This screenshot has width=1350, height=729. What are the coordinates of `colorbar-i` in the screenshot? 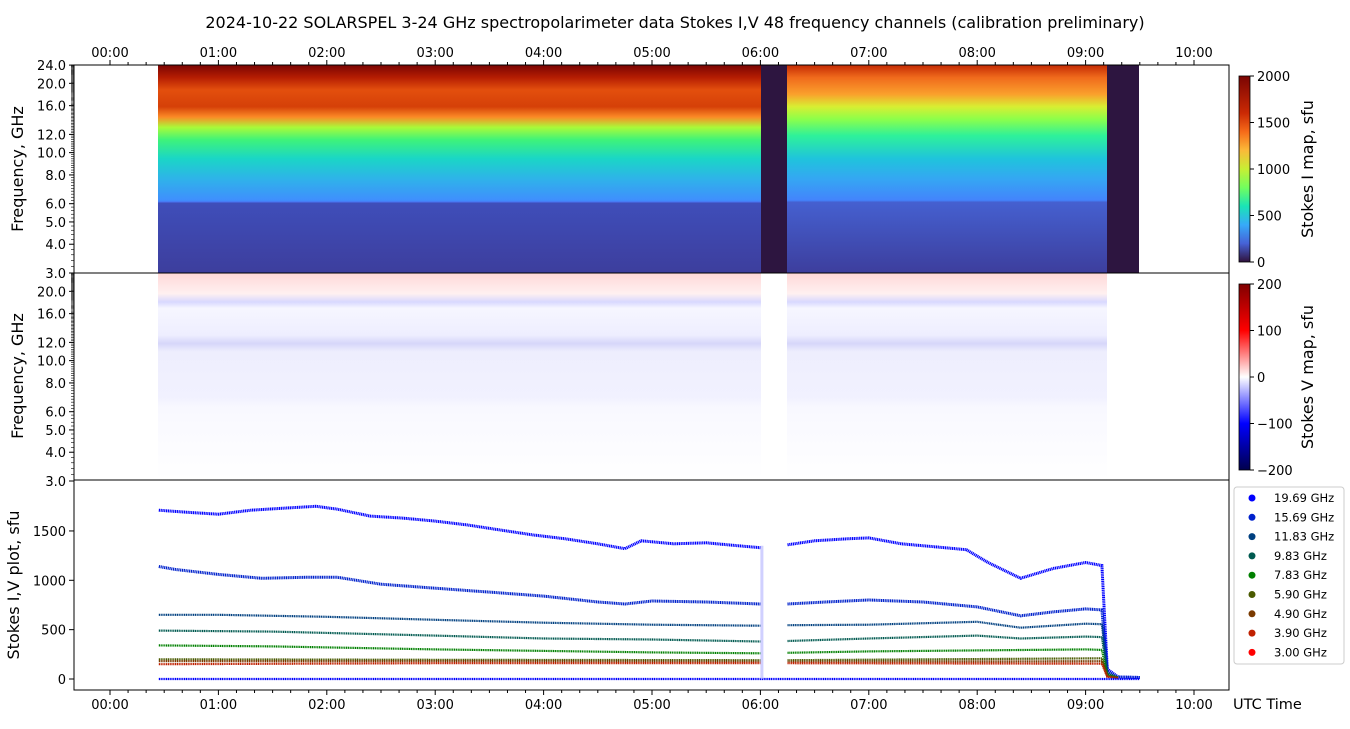 It's located at (1244, 169).